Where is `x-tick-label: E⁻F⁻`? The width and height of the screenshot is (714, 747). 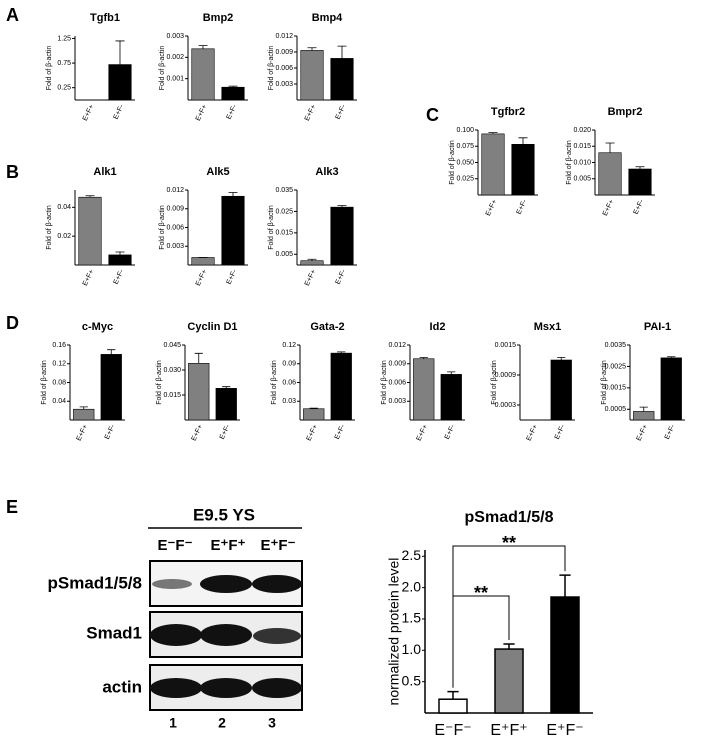 x-tick-label: E⁻F⁻ is located at coordinates (452, 730).